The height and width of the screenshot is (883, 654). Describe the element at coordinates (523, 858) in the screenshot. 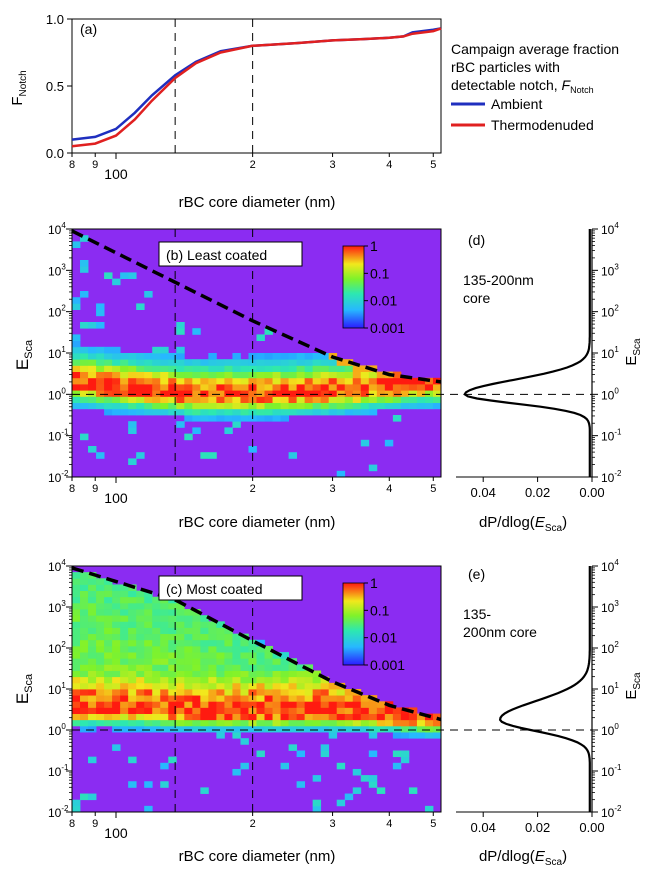

I see `panel-e-xlabel: dP/dlog(ESca)` at that location.